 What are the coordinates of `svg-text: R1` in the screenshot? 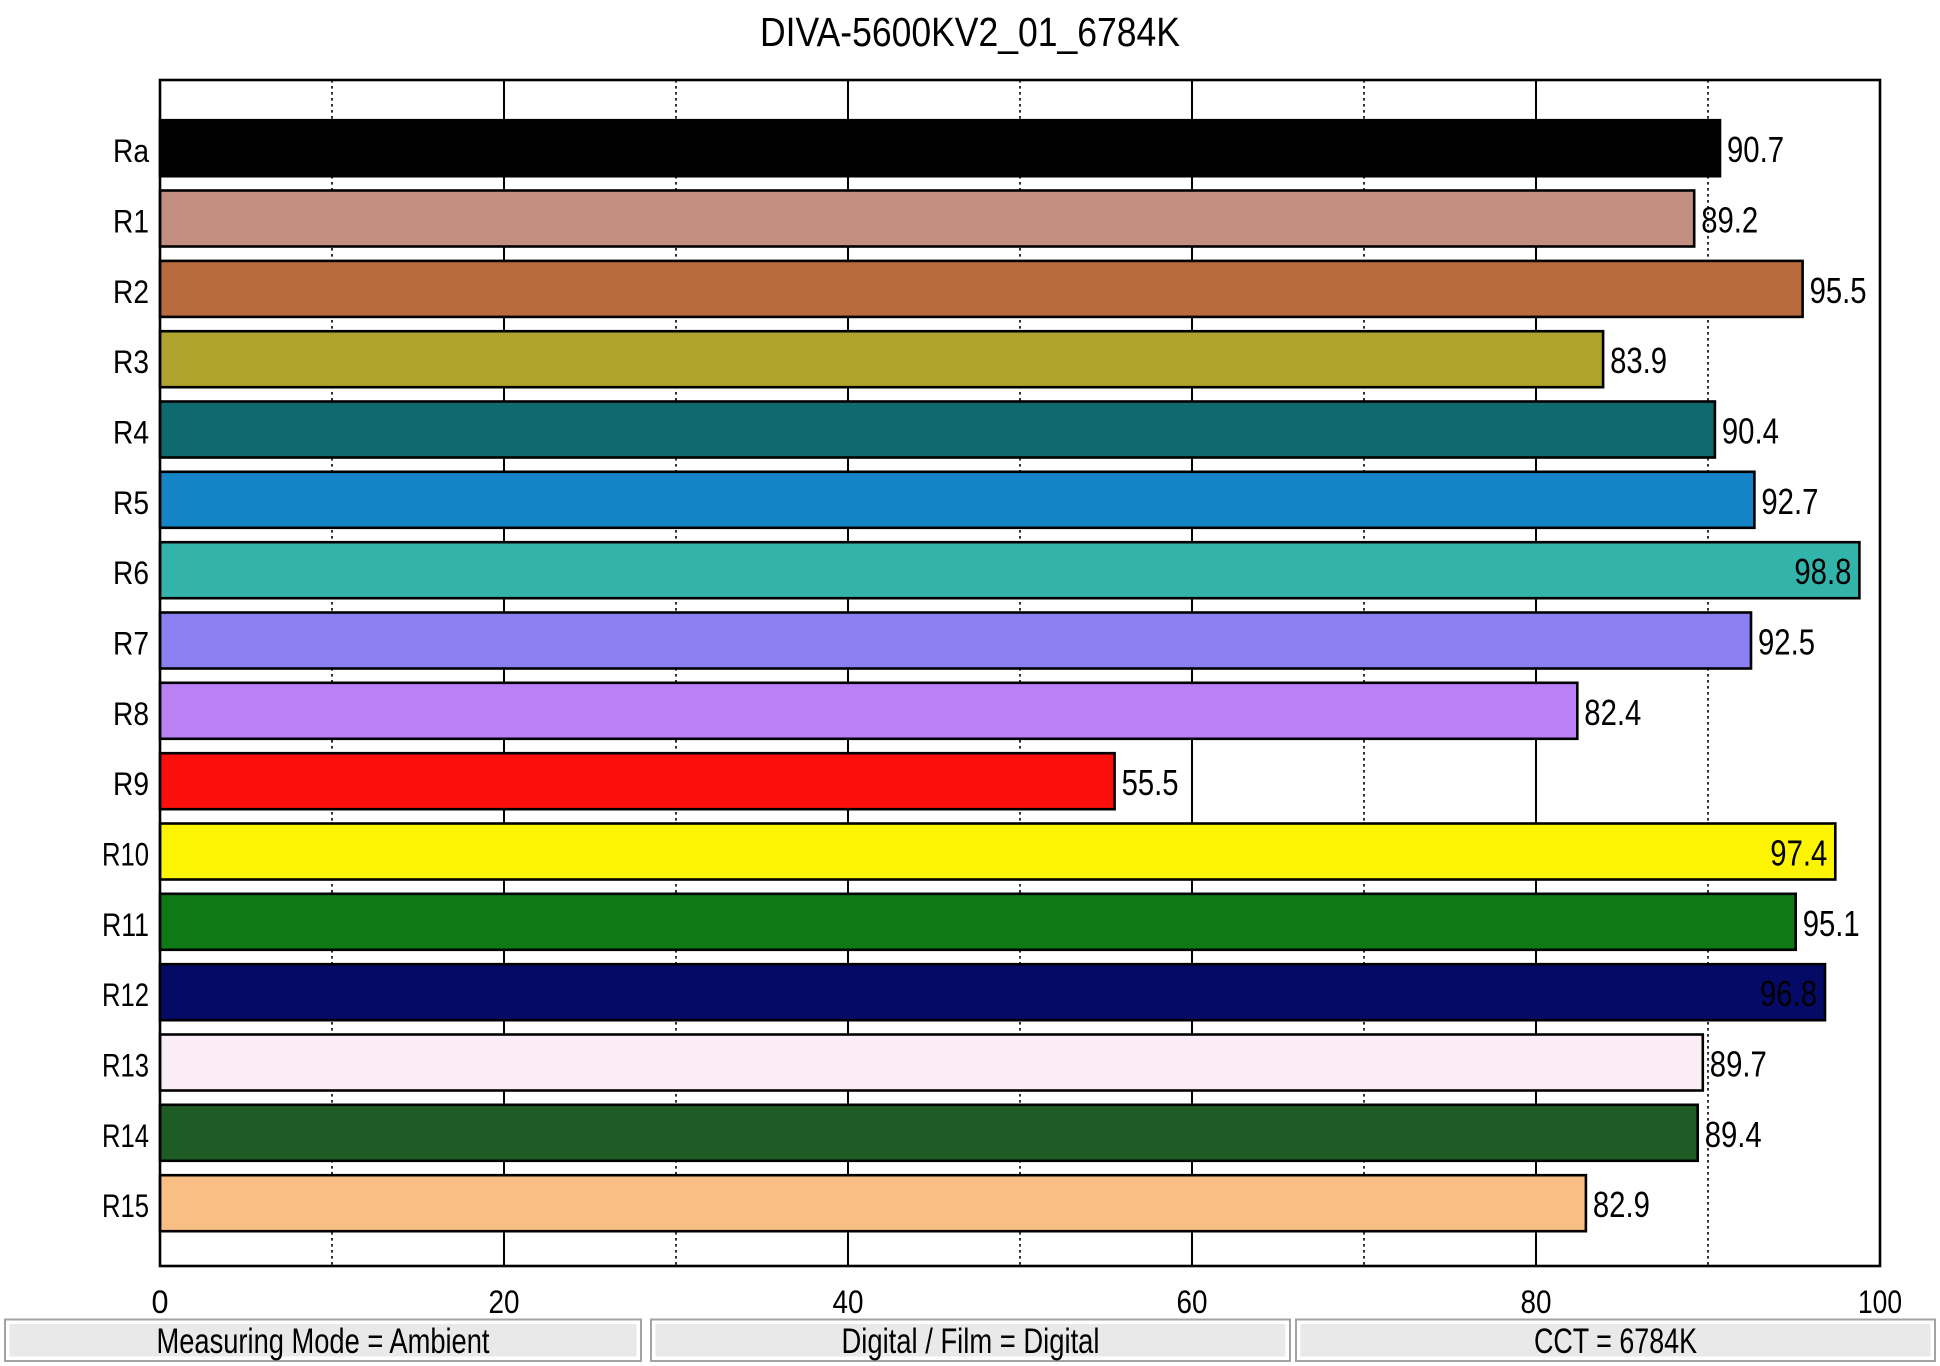 It's located at (131, 222).